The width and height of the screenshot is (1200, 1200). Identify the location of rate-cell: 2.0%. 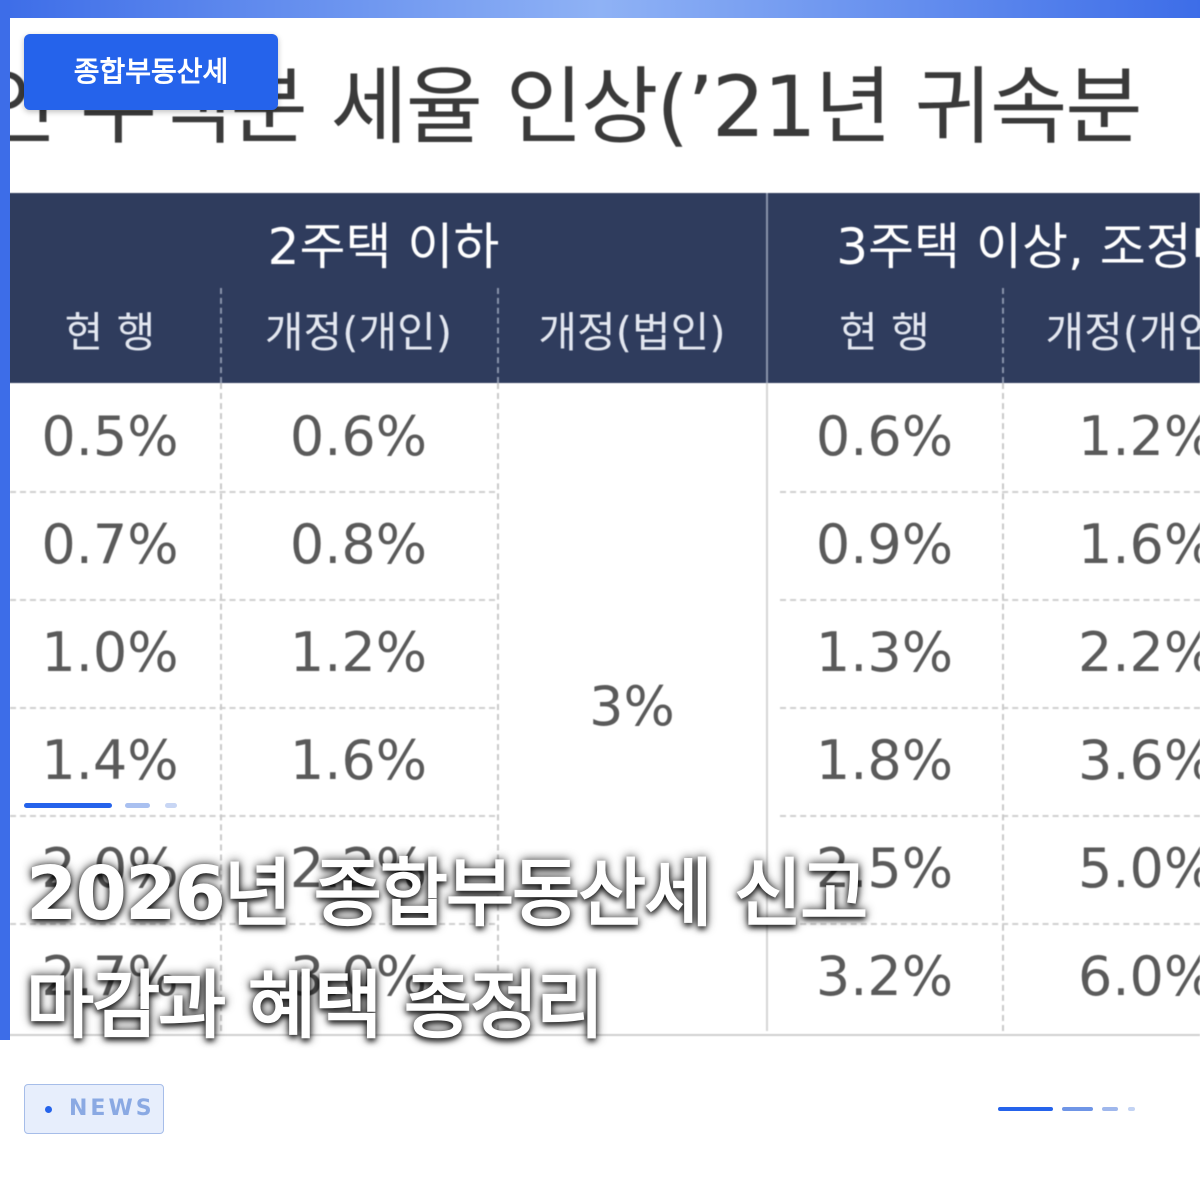
(110, 868).